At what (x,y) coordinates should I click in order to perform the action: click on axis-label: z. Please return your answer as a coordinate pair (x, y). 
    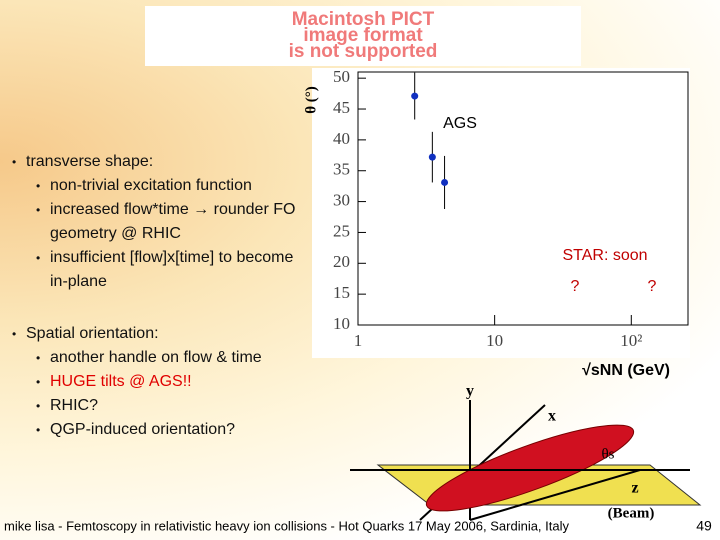
    Looking at the image, I should click on (634, 488).